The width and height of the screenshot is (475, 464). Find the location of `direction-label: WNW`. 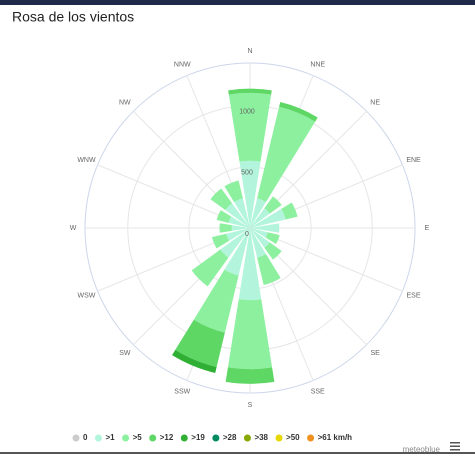

direction-label: WNW is located at coordinates (86, 160).